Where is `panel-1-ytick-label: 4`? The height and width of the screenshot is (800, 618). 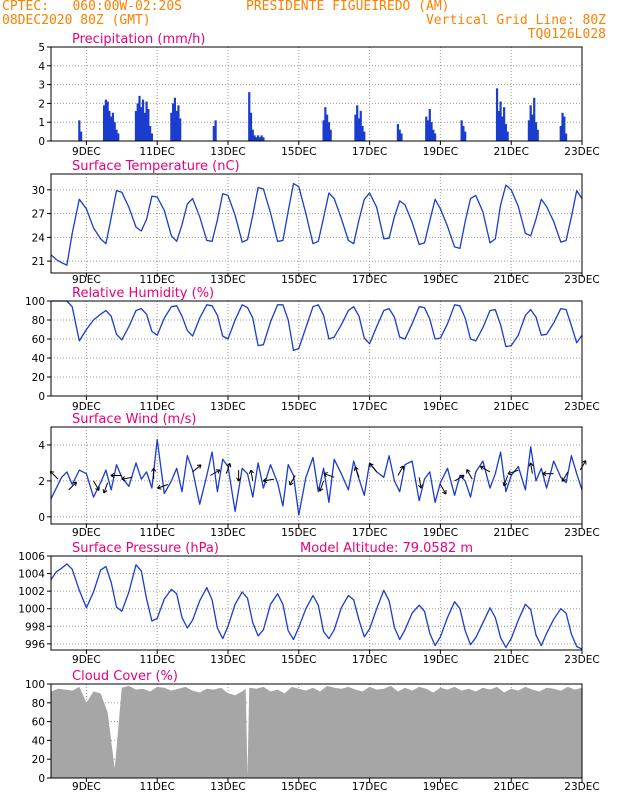
panel-1-ytick-label: 4 is located at coordinates (41, 67).